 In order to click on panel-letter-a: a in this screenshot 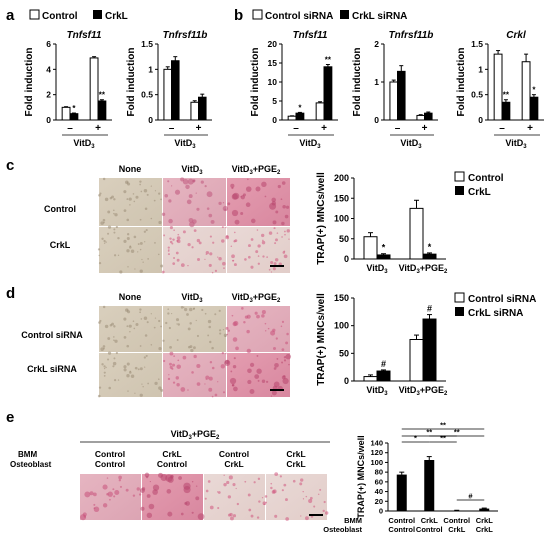, I will do `click(10, 15)`.